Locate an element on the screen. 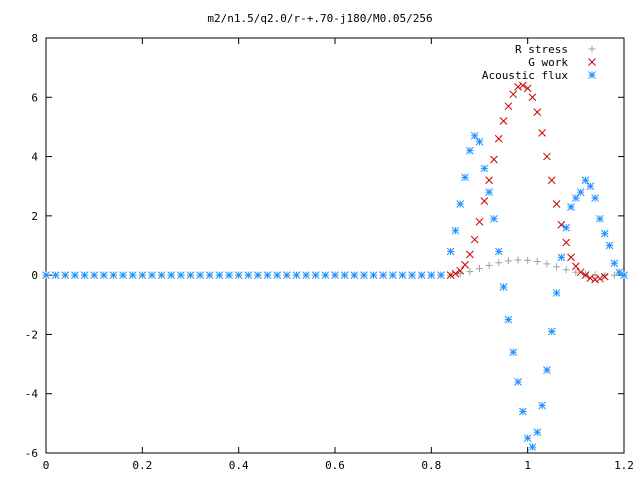  y-tick-label: 0 is located at coordinates (34, 275).